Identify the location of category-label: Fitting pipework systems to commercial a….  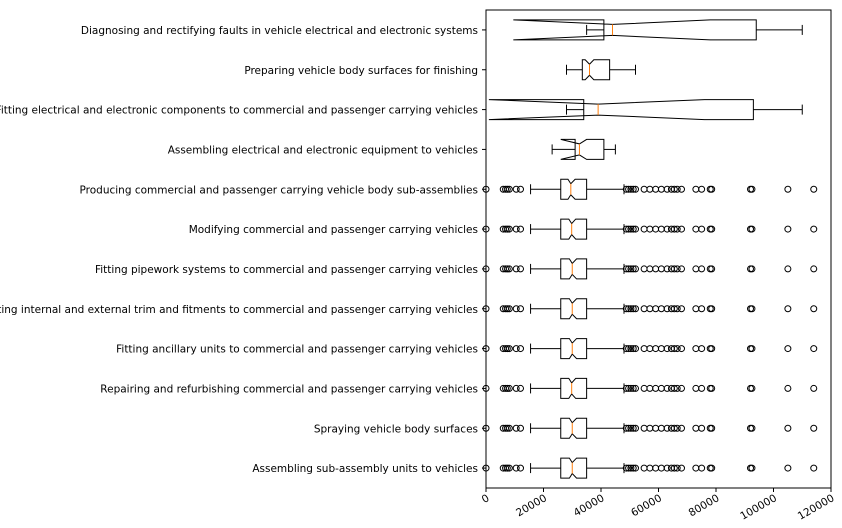
(286, 270).